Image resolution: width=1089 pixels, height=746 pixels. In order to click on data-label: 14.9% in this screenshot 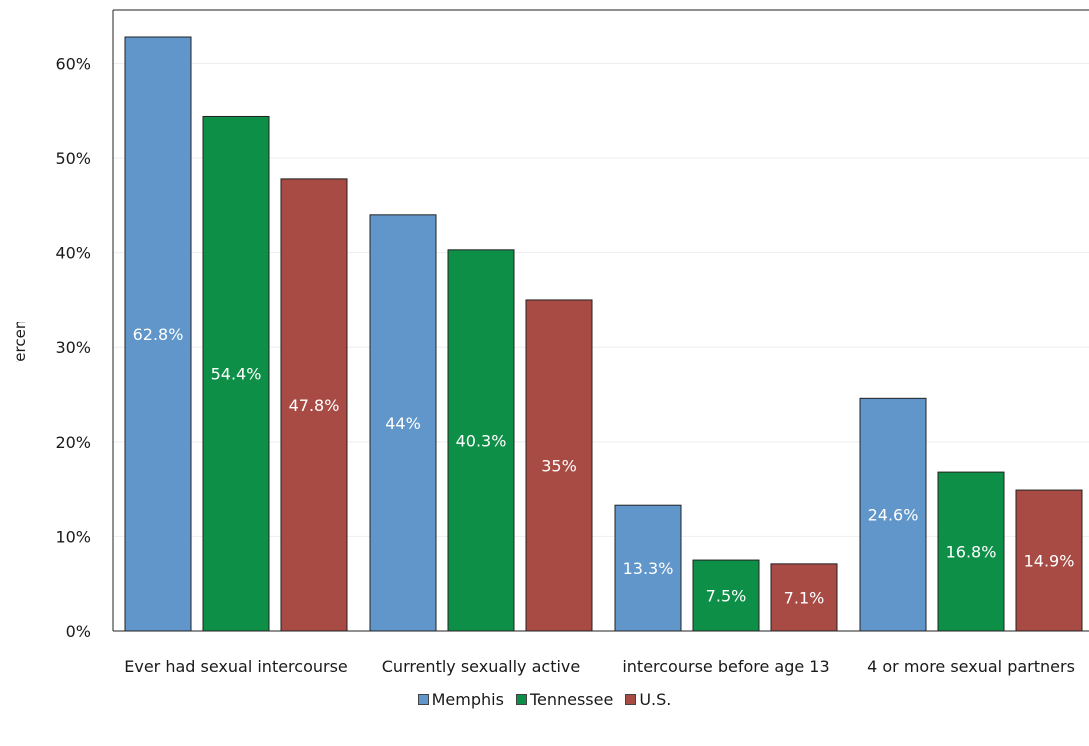, I will do `click(1049, 561)`.